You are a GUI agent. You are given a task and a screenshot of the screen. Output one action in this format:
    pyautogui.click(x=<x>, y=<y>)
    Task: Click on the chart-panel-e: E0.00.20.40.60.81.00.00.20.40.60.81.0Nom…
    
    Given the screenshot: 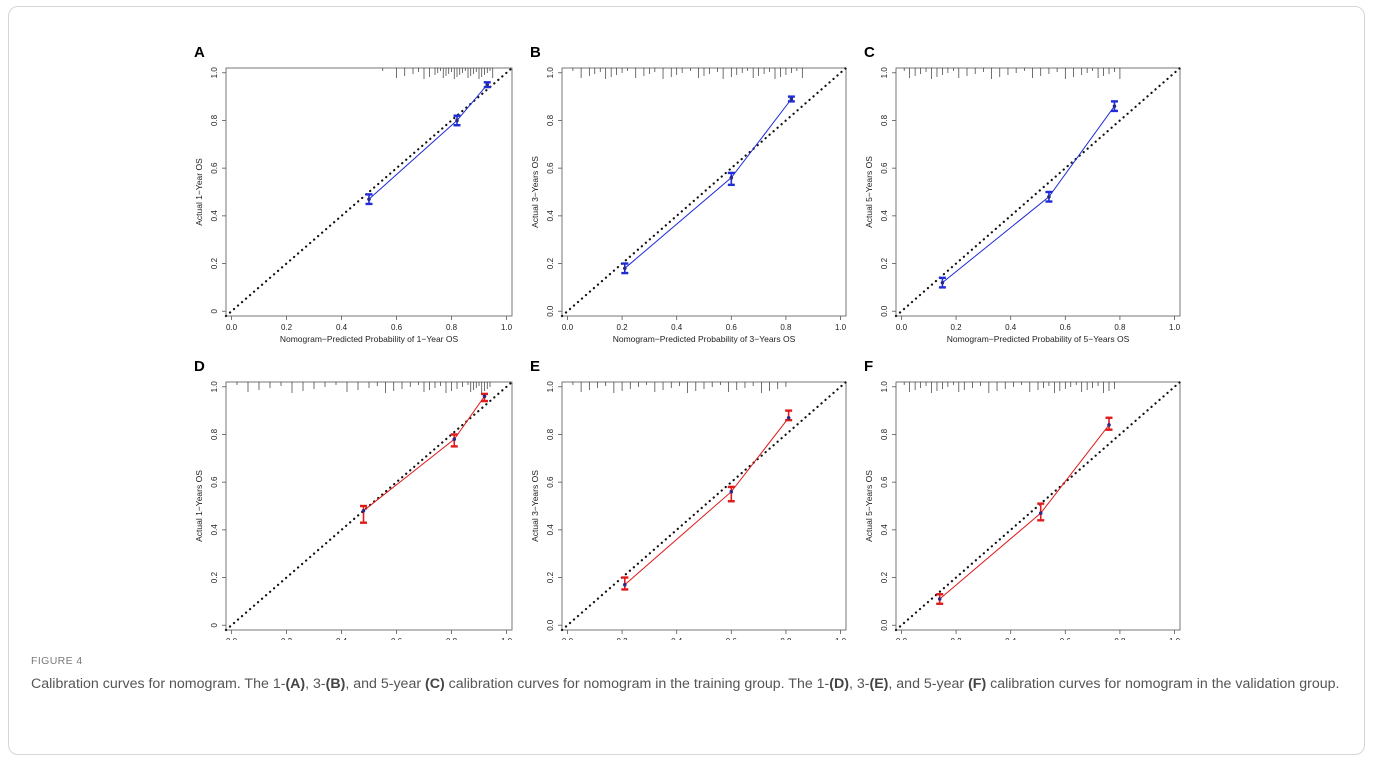 What is the action you would take?
    pyautogui.click(x=689, y=499)
    